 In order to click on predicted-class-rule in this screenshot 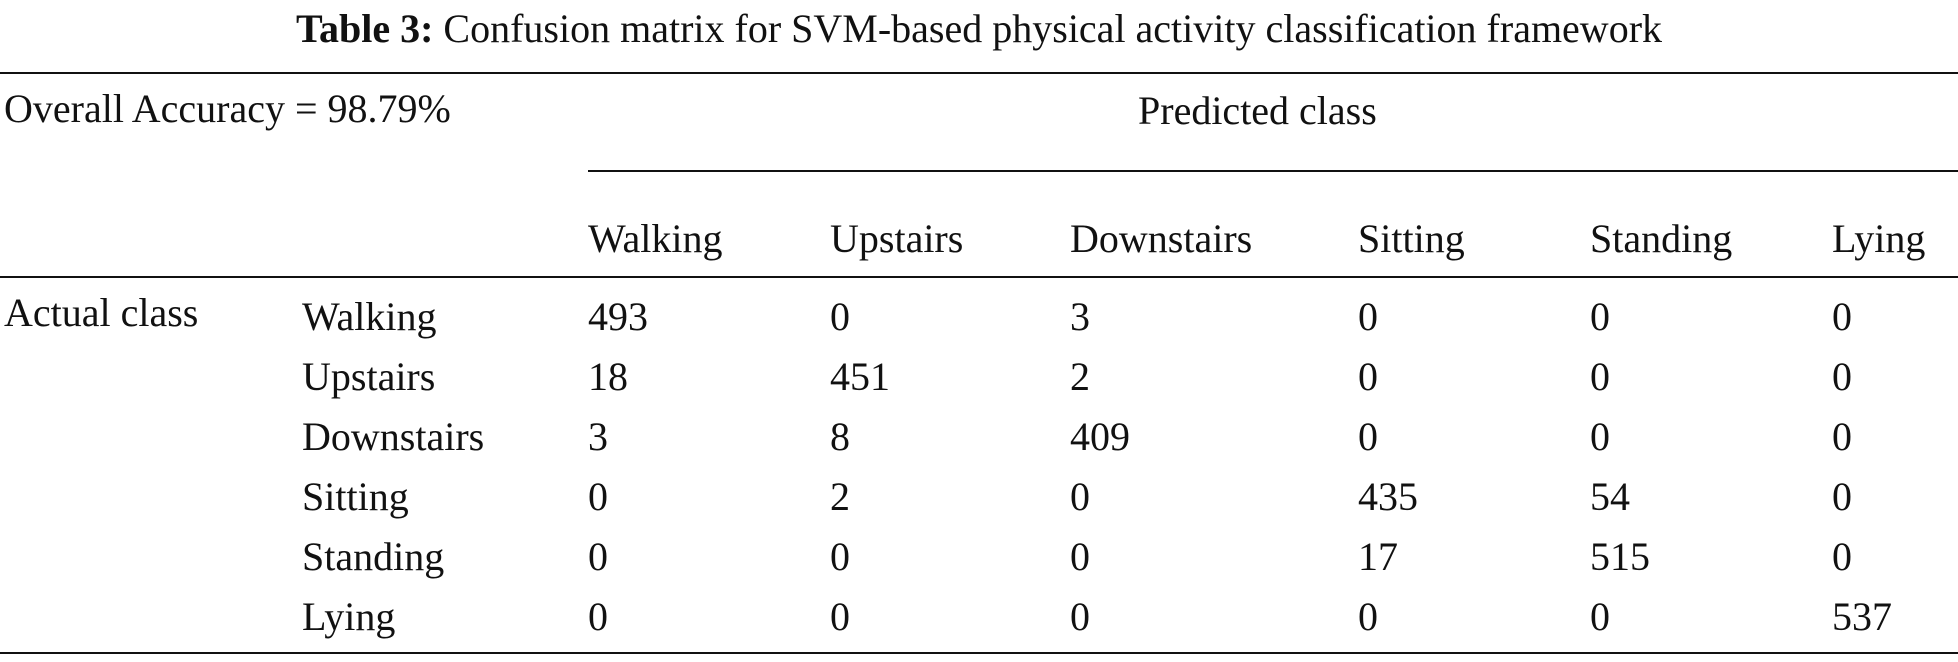, I will do `click(1273, 171)`.